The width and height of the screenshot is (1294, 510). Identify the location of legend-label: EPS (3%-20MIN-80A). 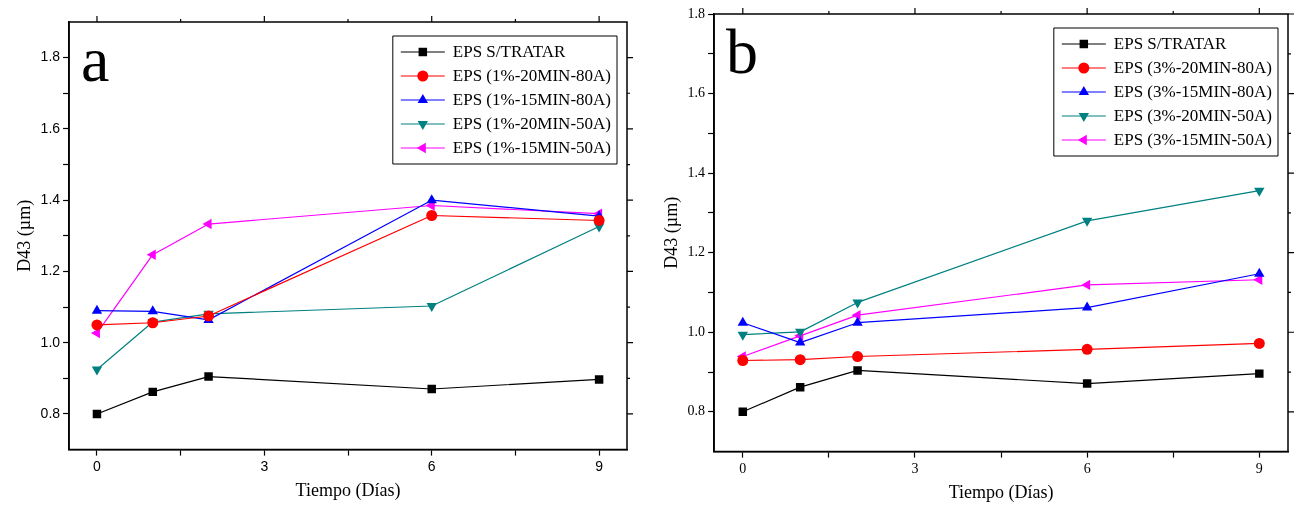
(1193, 68).